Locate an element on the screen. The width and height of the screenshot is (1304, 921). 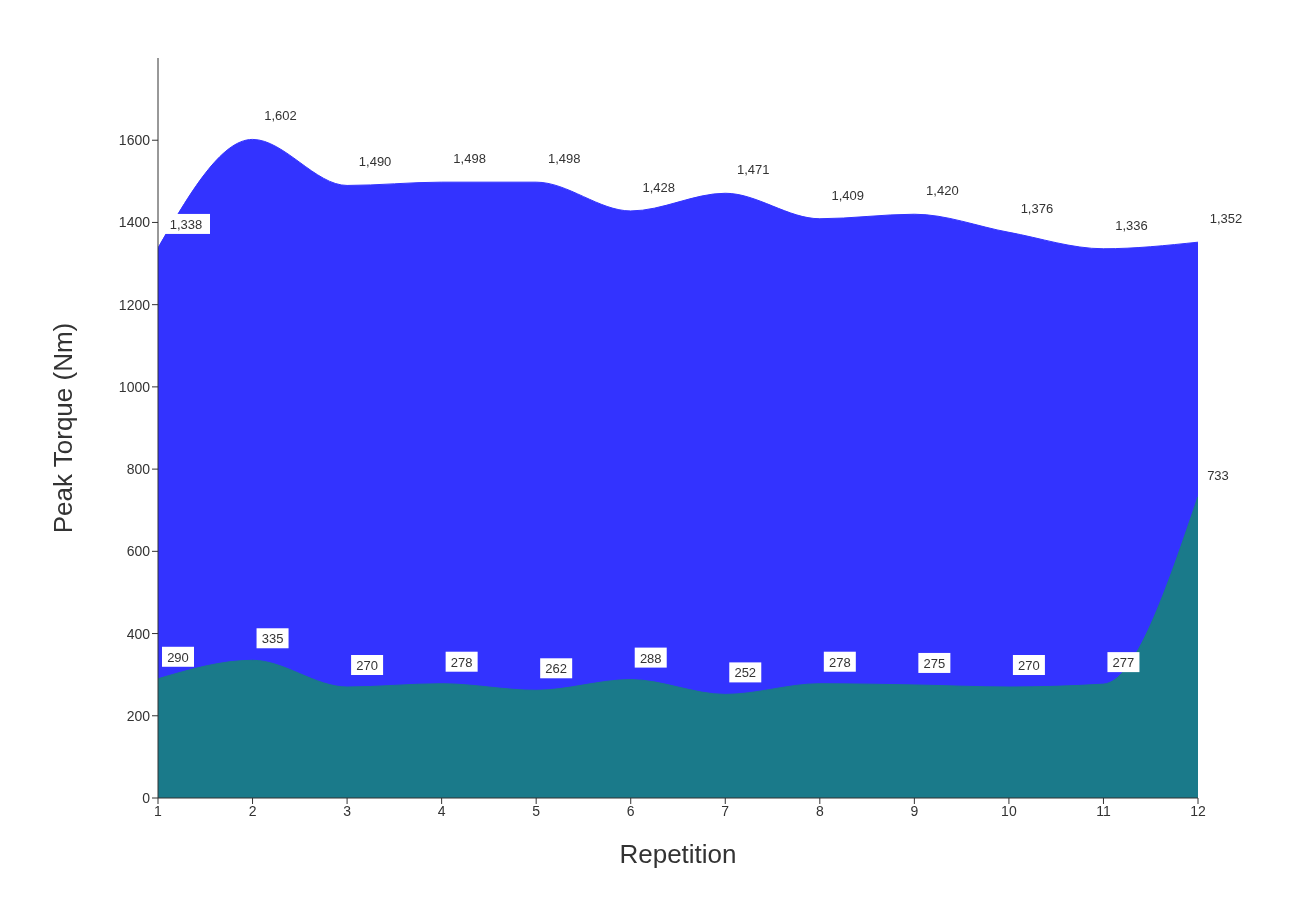
data-label: 1,471 is located at coordinates (753, 170).